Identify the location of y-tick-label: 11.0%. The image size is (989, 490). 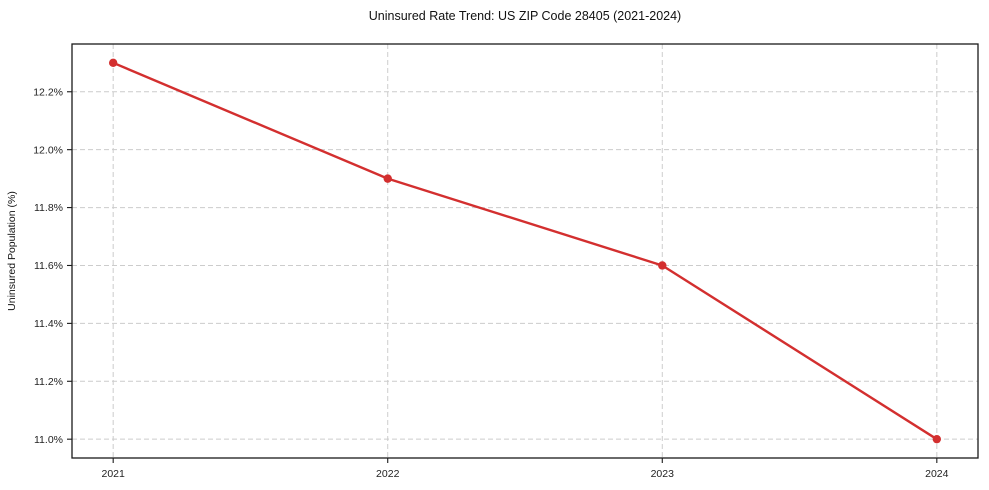
(48, 440).